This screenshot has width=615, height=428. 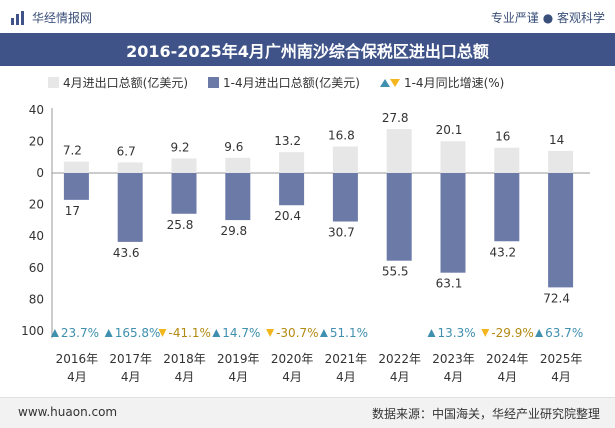 I want to click on data-label-april: 13.2, so click(x=287, y=141).